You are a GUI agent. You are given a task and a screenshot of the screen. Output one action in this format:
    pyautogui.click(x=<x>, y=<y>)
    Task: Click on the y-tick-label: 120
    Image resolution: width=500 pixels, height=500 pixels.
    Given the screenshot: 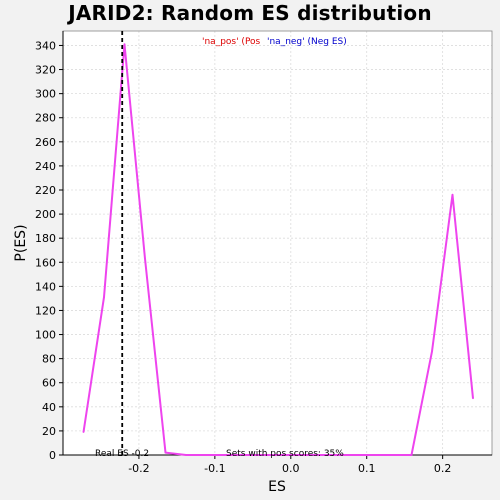 What is the action you would take?
    pyautogui.click(x=45, y=310)
    